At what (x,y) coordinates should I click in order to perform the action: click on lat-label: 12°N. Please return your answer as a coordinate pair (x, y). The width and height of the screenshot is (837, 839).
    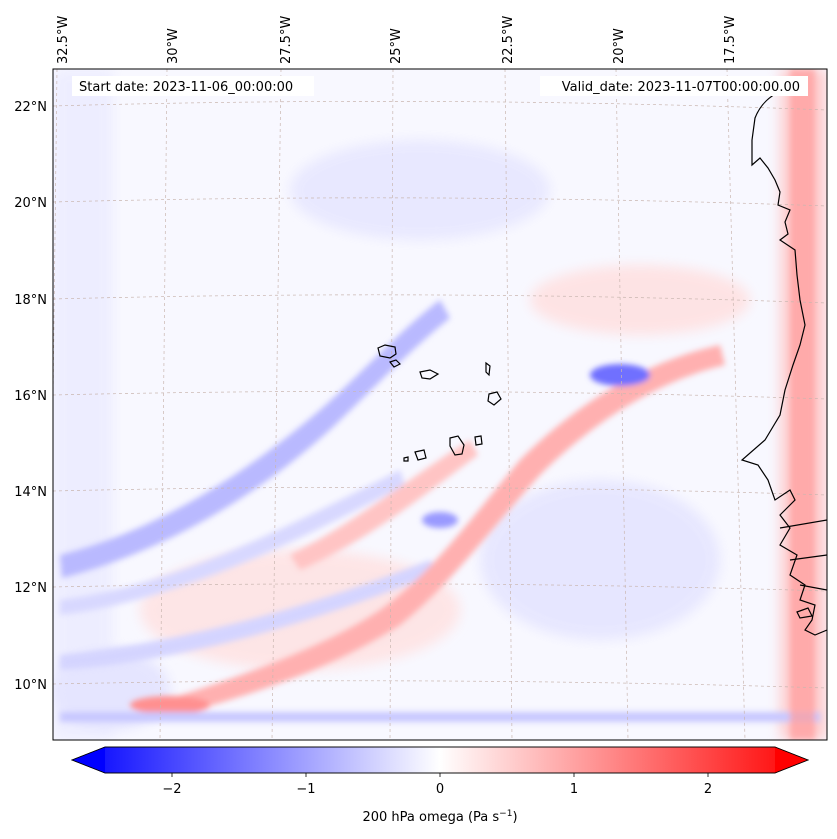
    Looking at the image, I should click on (30, 588).